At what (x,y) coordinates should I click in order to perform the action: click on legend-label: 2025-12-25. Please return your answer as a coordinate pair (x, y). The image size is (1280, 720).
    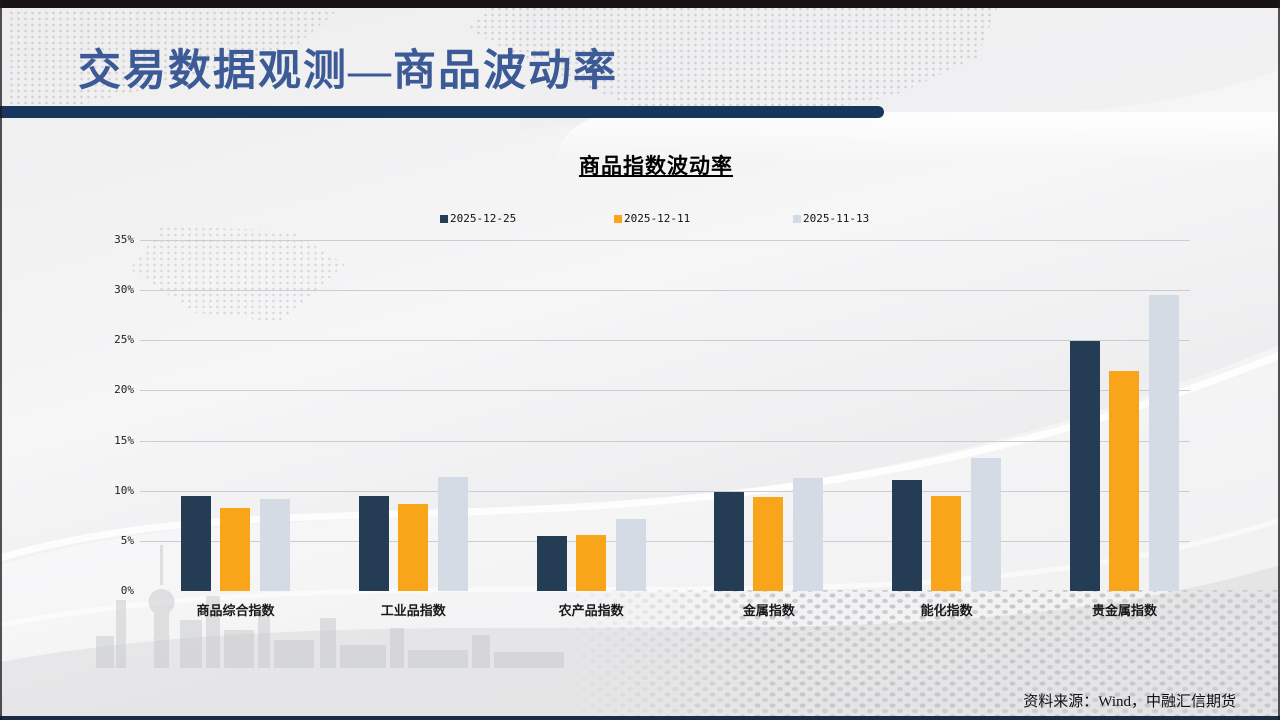
    Looking at the image, I should click on (483, 218).